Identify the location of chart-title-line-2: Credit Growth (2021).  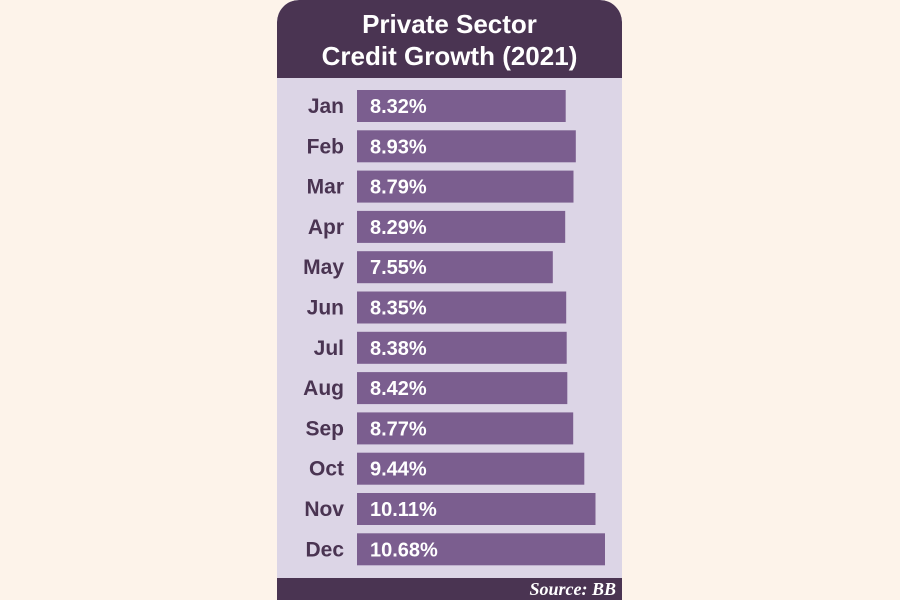
(449, 56).